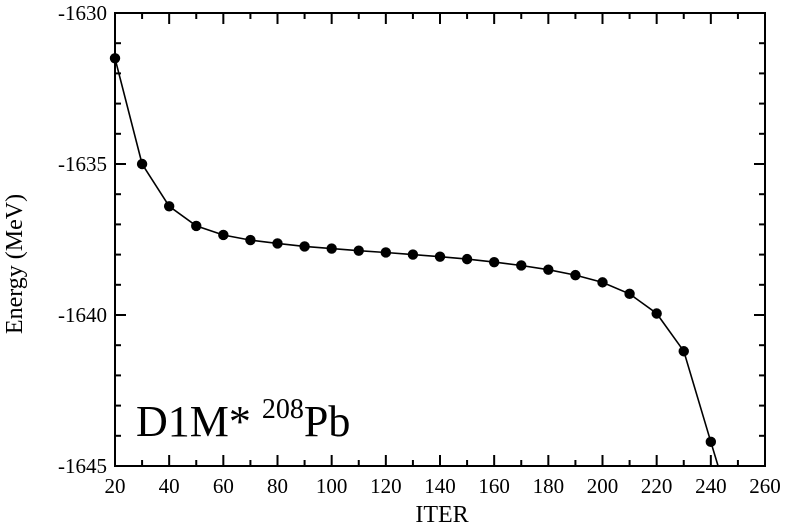 Image resolution: width=789 pixels, height=524 pixels. Describe the element at coordinates (549, 486) in the screenshot. I see `x-tick-label: 180` at that location.